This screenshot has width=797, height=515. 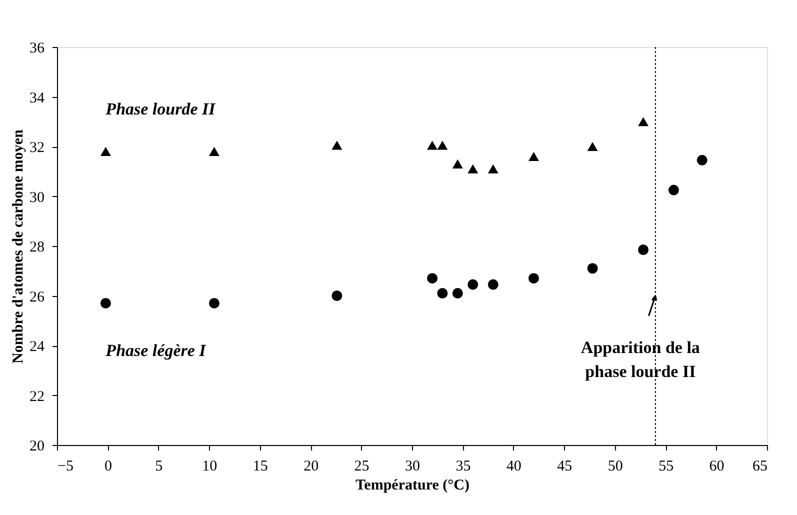 I want to click on x-axis-title: Température (°C), so click(x=413, y=486).